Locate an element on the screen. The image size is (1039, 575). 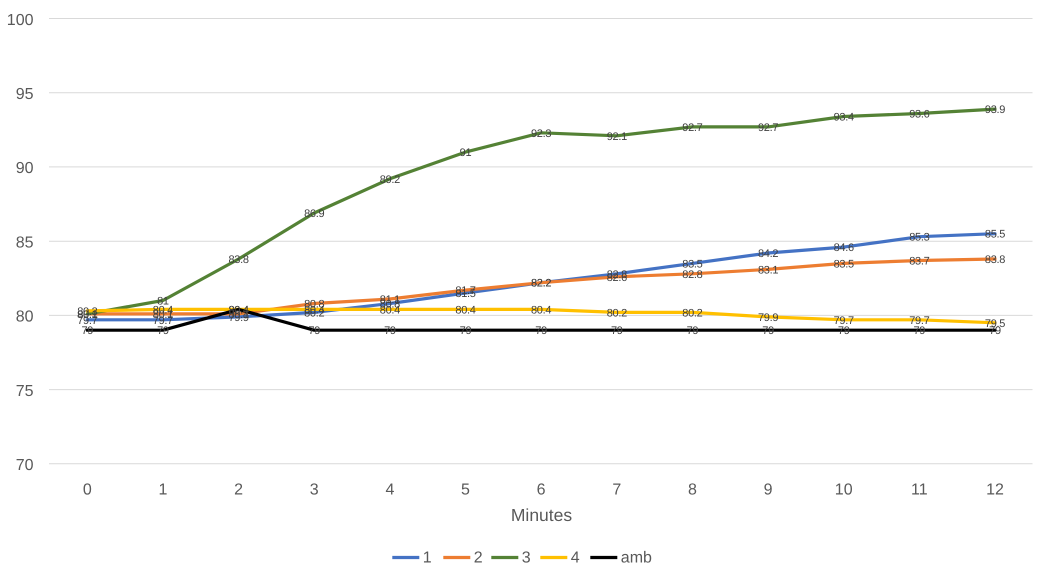
svg-text: 93.9 is located at coordinates (995, 110).